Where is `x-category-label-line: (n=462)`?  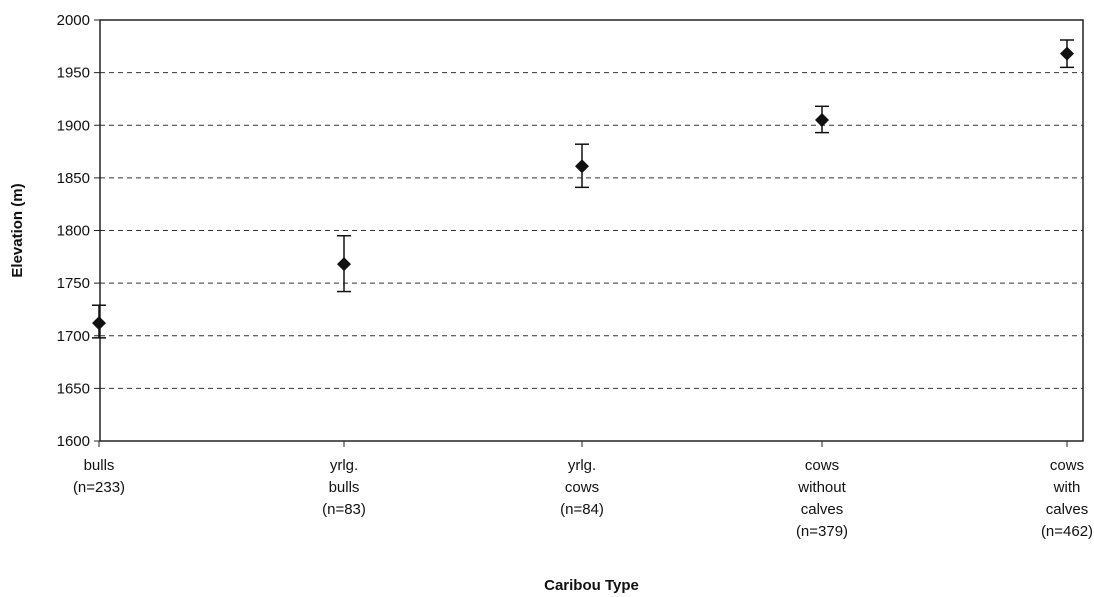
x-category-label-line: (n=462) is located at coordinates (1067, 531).